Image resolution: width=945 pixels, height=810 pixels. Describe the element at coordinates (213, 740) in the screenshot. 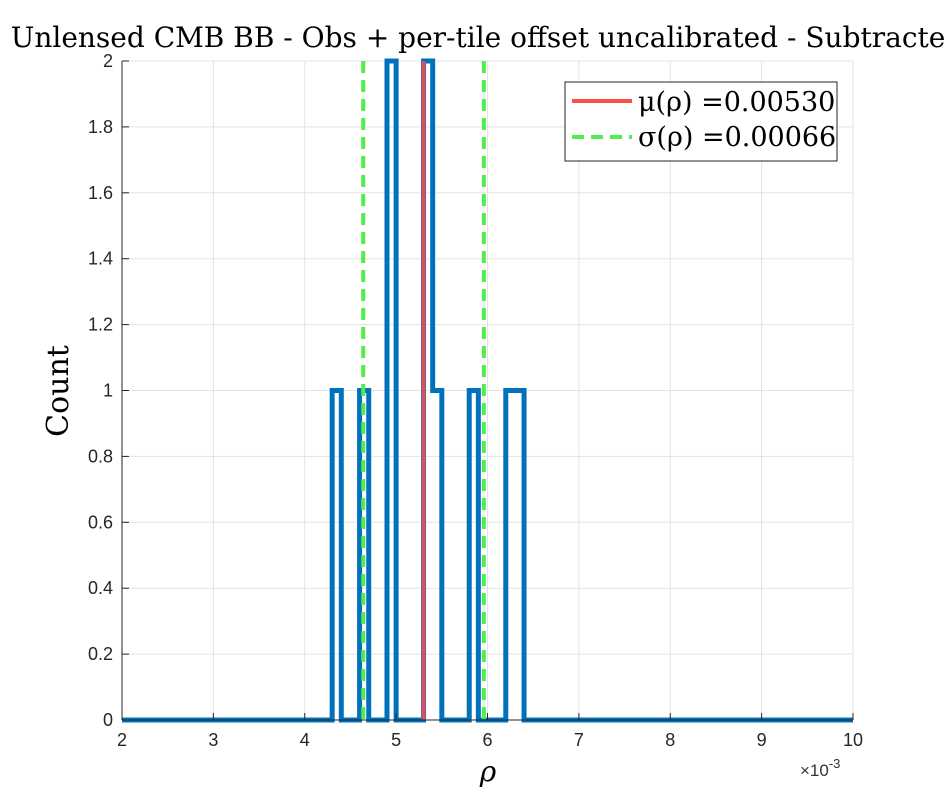

I see `x-tick-label-1: 3` at that location.